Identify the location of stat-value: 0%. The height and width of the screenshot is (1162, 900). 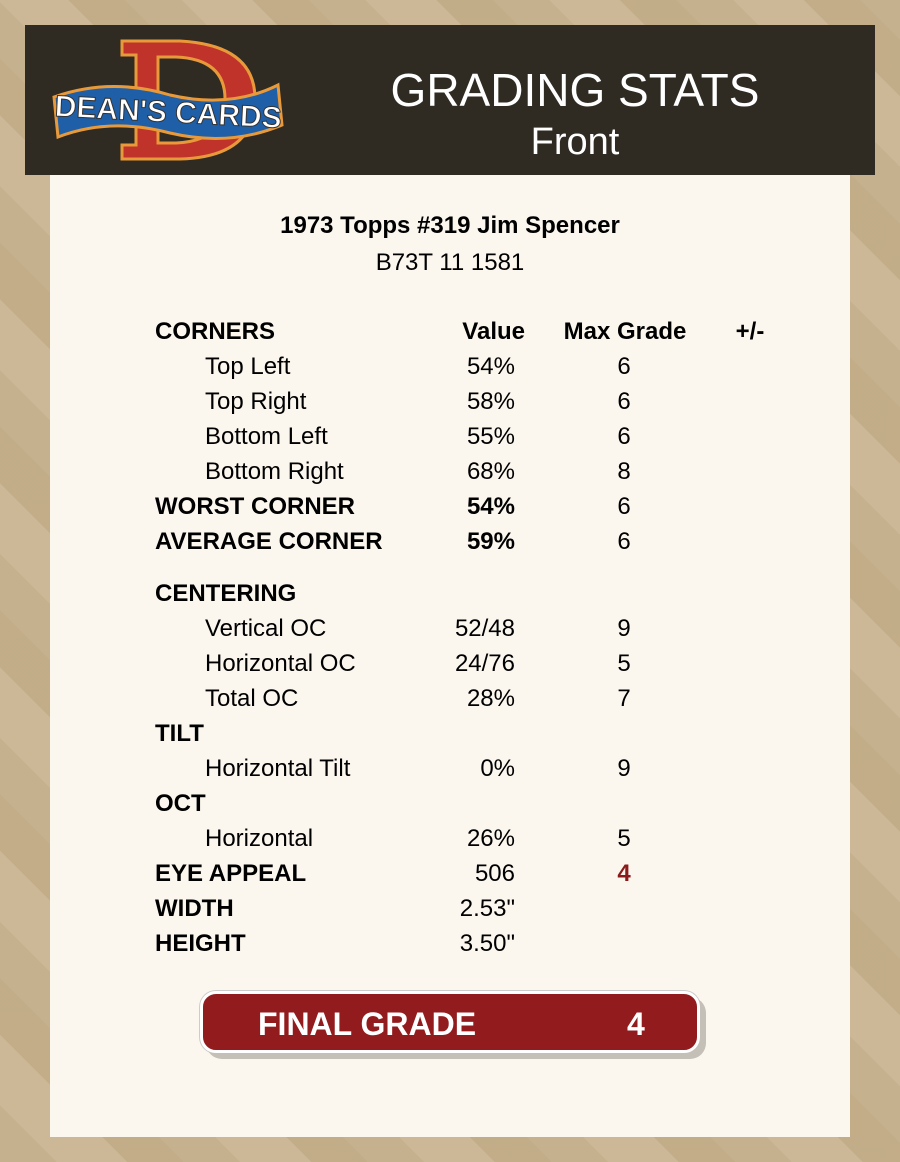
(497, 768).